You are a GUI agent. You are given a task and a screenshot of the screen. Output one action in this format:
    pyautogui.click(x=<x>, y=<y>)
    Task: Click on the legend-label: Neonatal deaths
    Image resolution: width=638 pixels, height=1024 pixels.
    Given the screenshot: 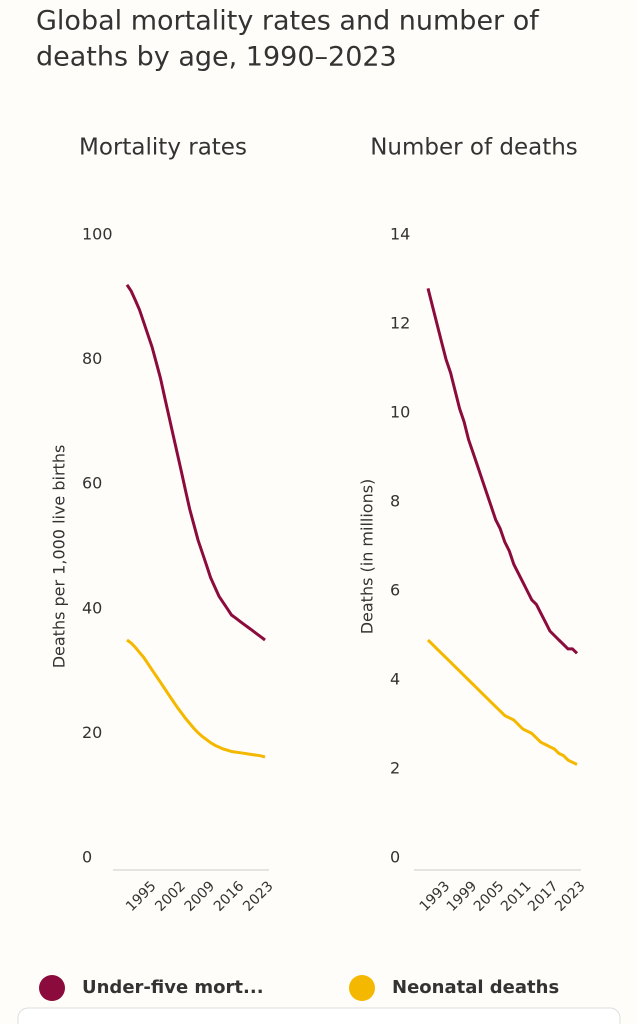 What is the action you would take?
    pyautogui.click(x=475, y=987)
    